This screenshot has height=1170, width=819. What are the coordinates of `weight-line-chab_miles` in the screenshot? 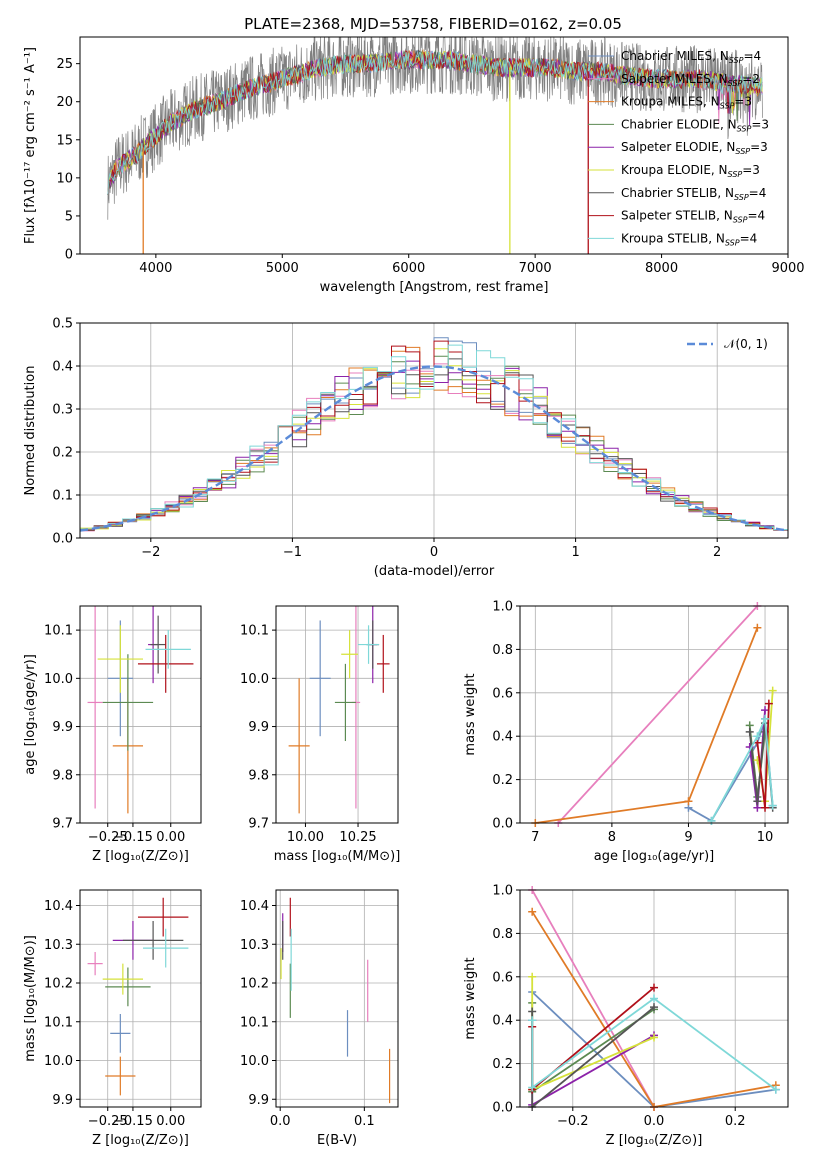 It's located at (653, 1049).